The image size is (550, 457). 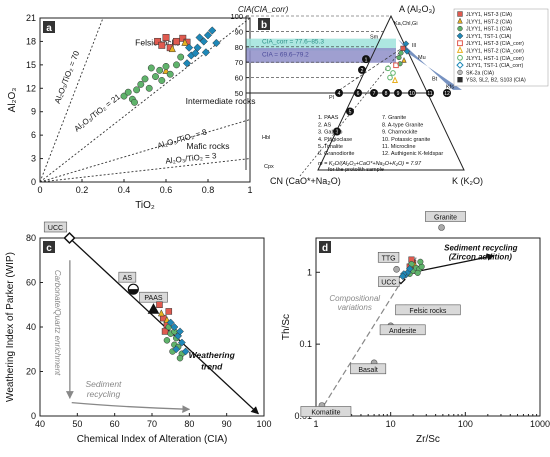 I want to click on y-tick-label: 6, so click(x=33, y=135).